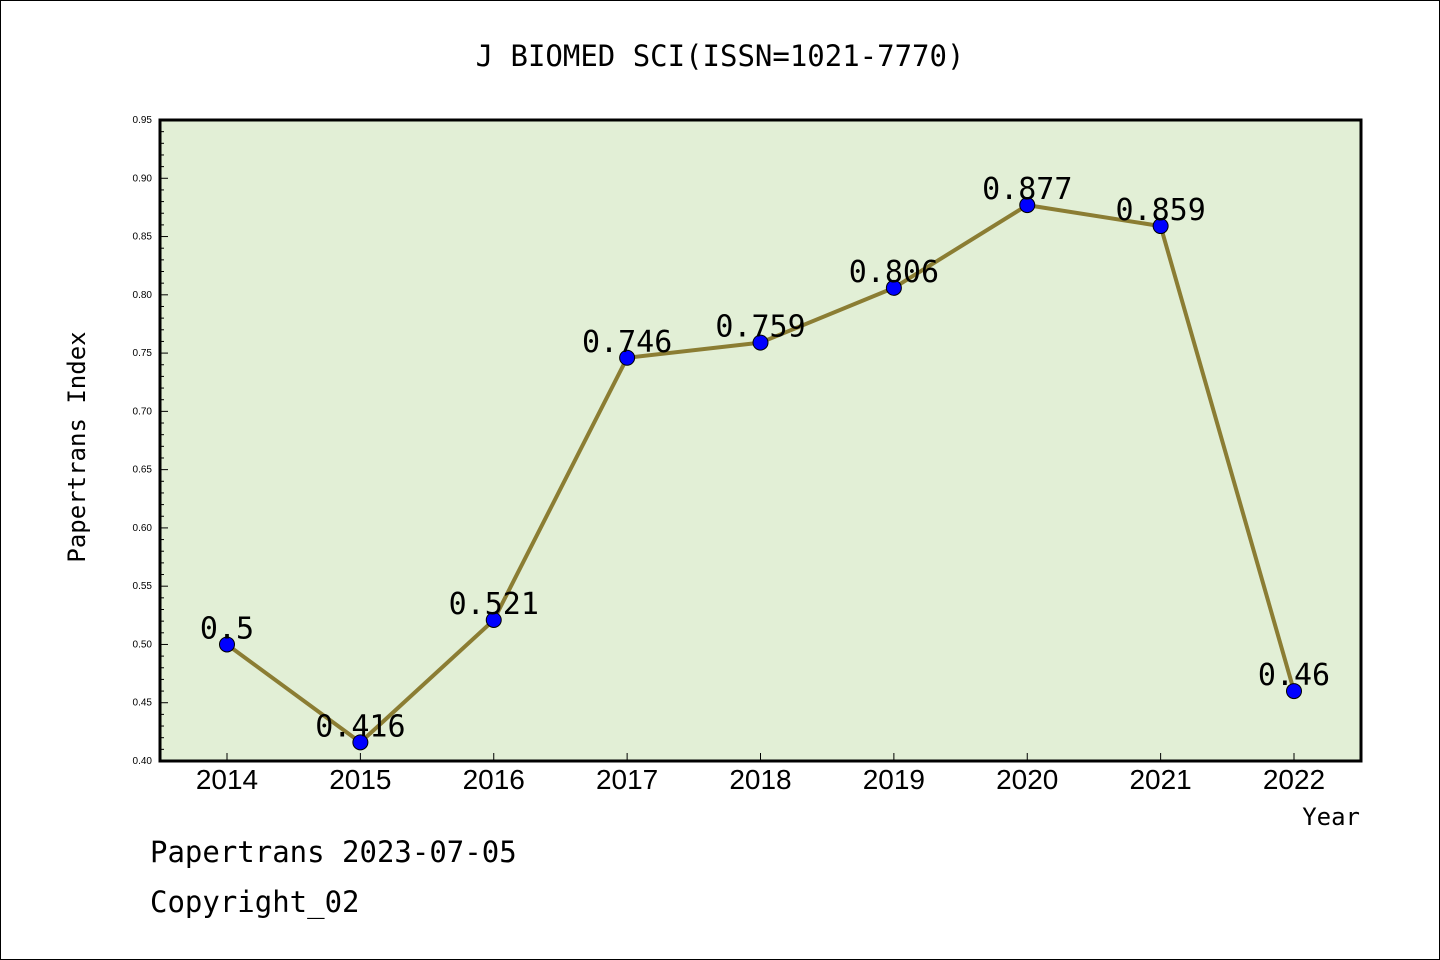  Describe the element at coordinates (1027, 189) in the screenshot. I see `data-label: 0.877` at that location.